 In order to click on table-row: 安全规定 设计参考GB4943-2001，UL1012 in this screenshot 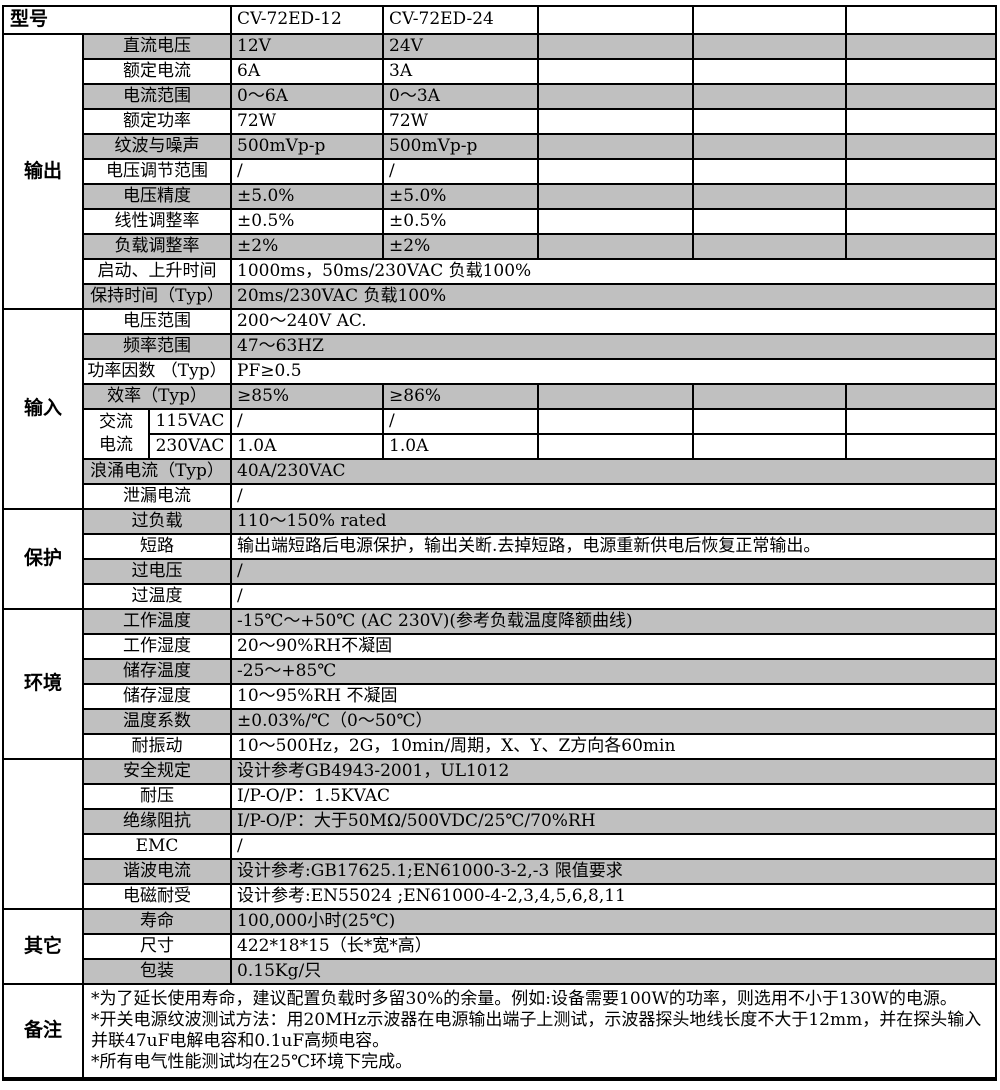, I will do `click(500, 834)`.